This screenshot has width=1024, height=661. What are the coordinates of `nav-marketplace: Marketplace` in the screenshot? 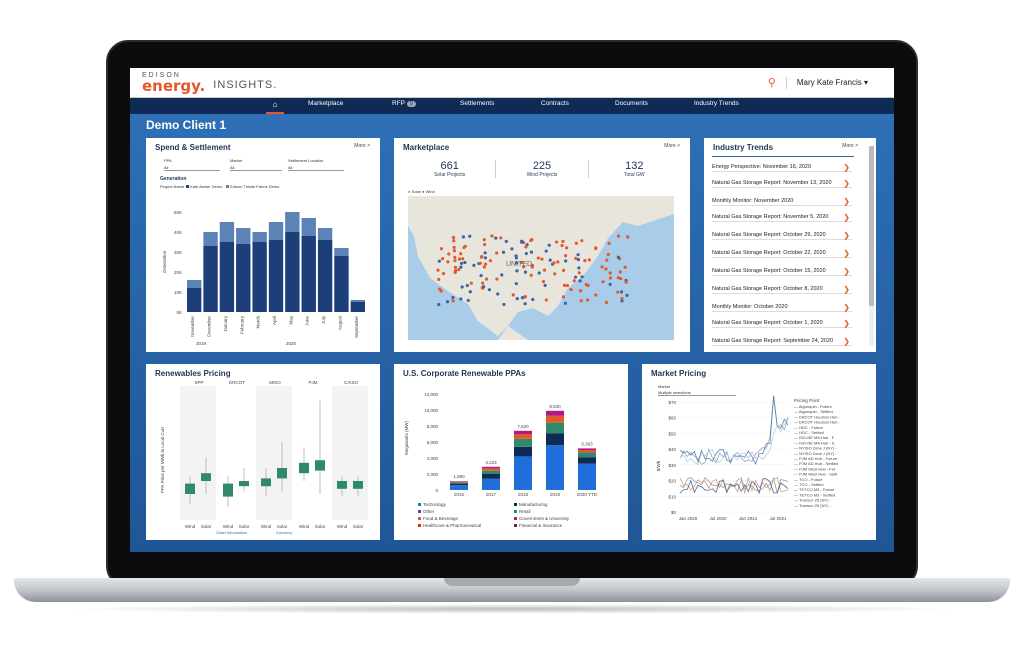 It's located at (326, 103).